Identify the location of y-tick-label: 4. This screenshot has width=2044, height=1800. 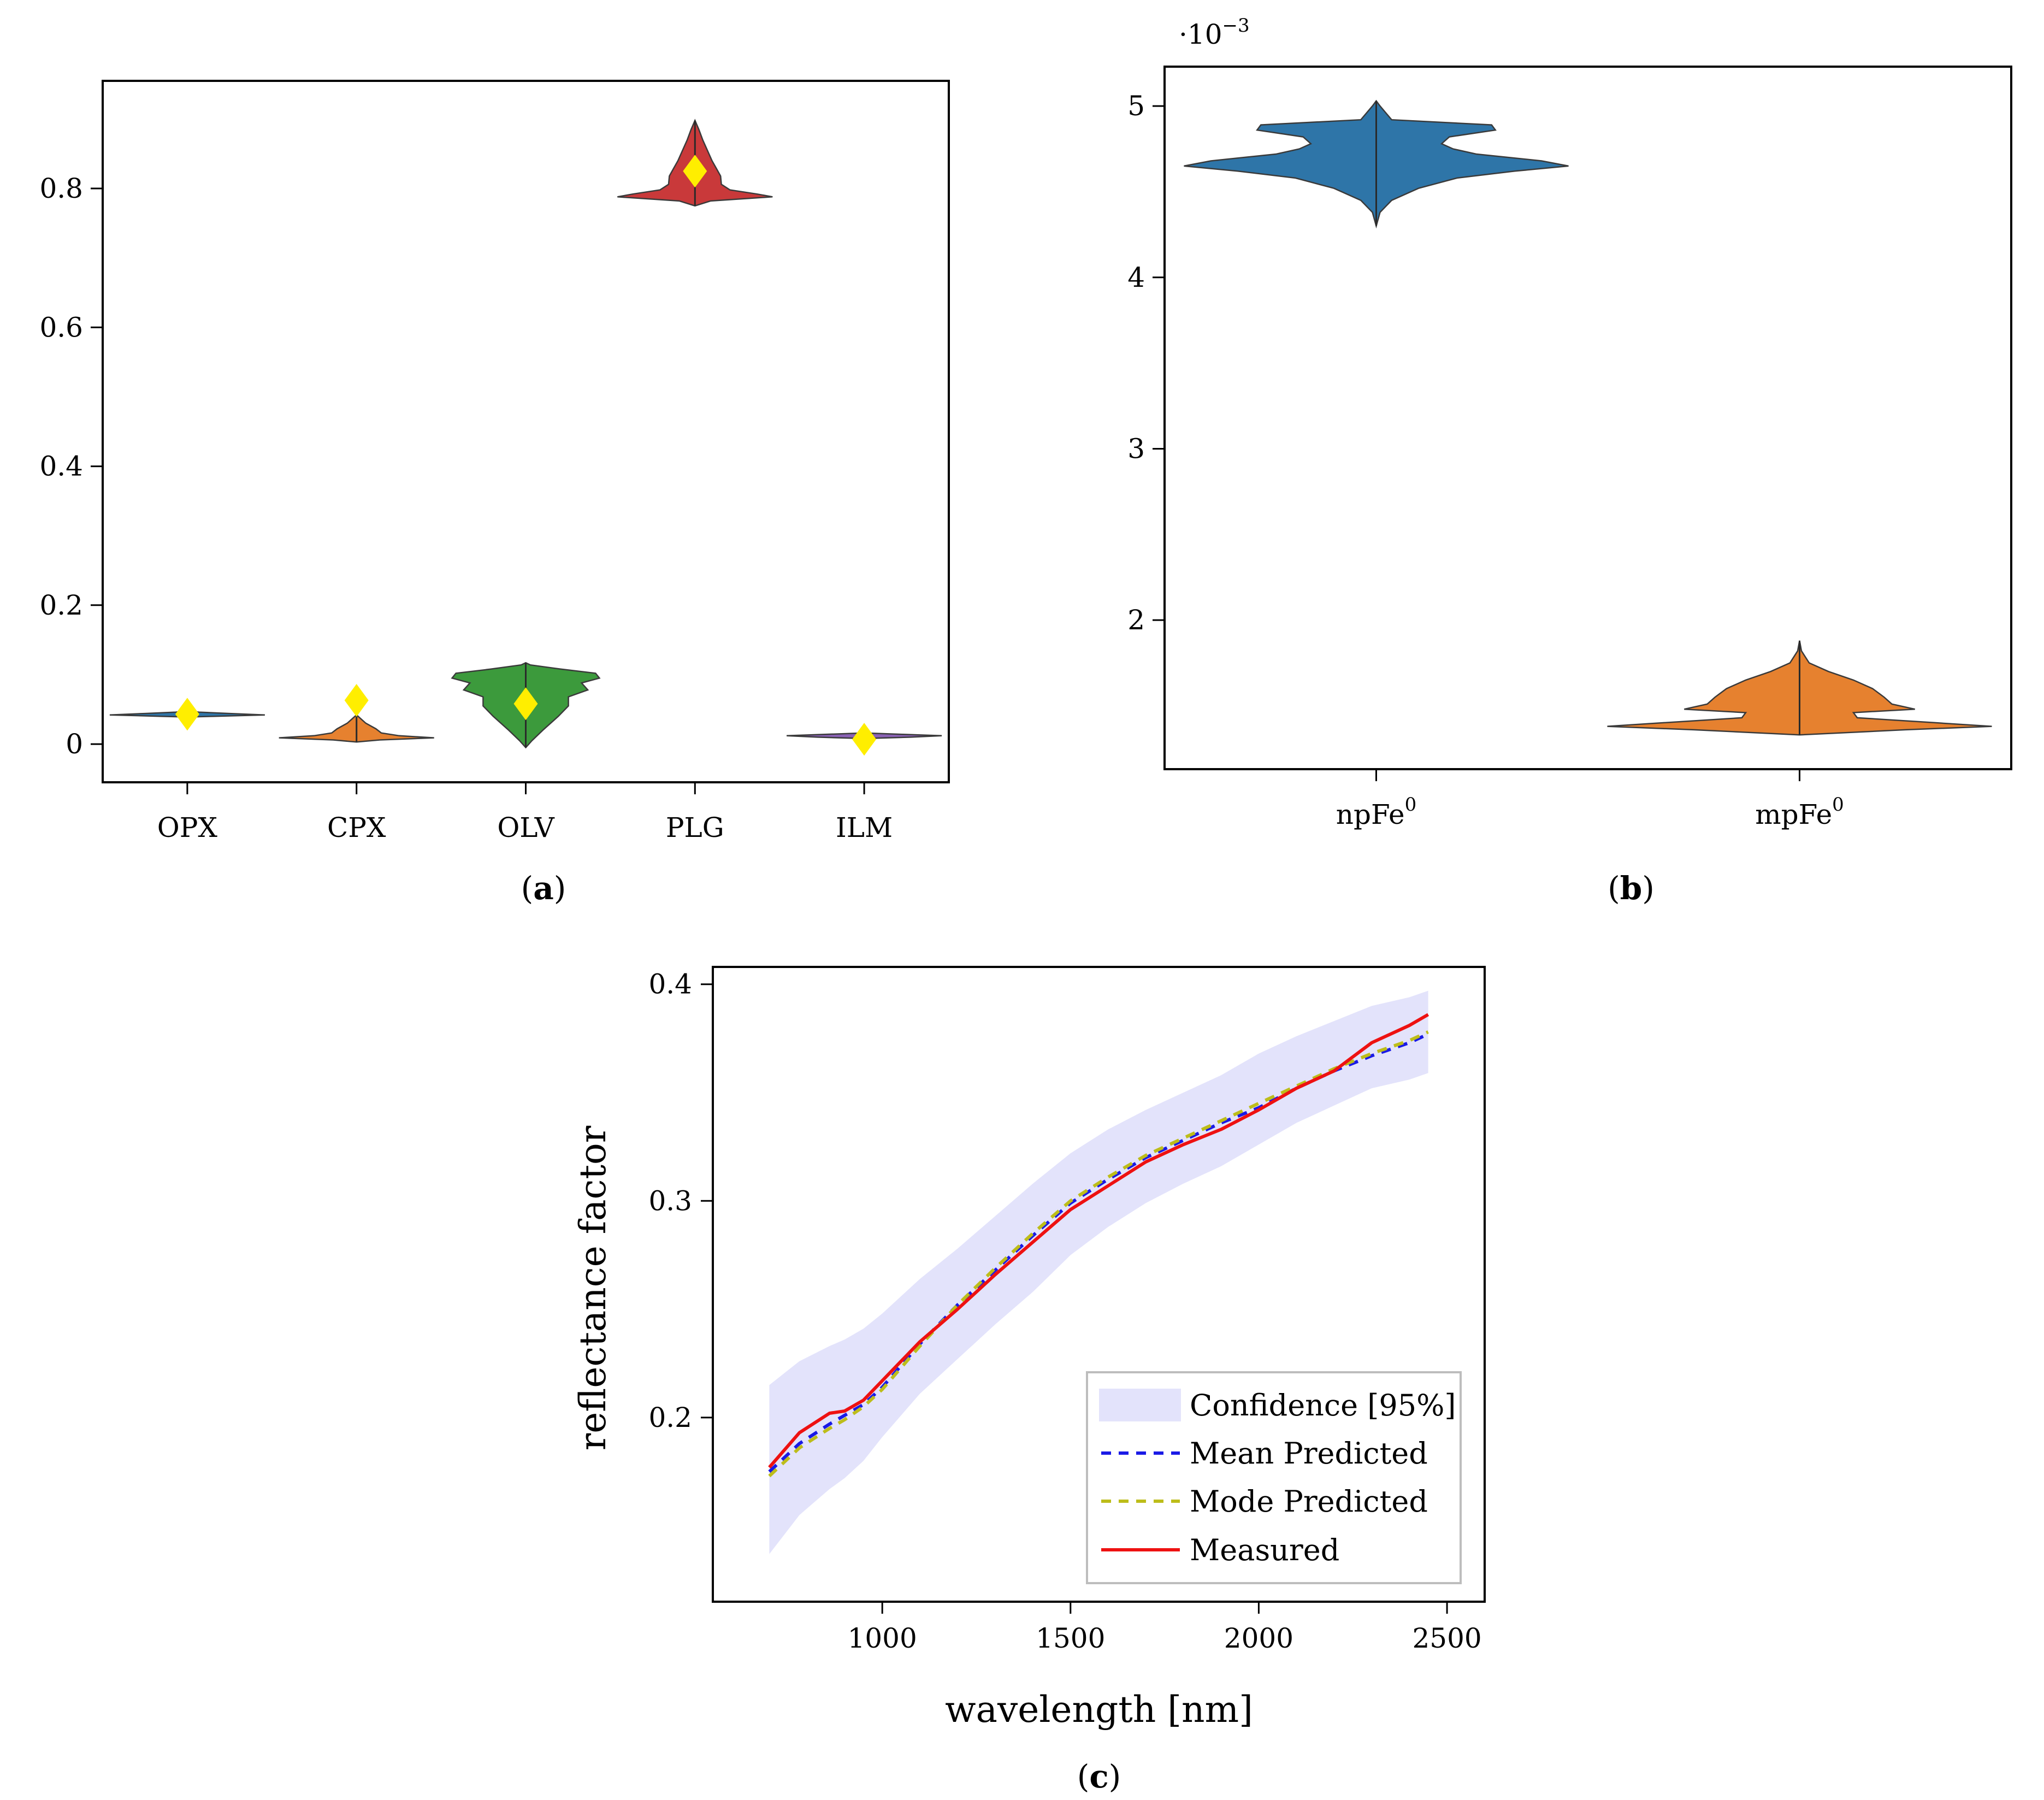
(1136, 277).